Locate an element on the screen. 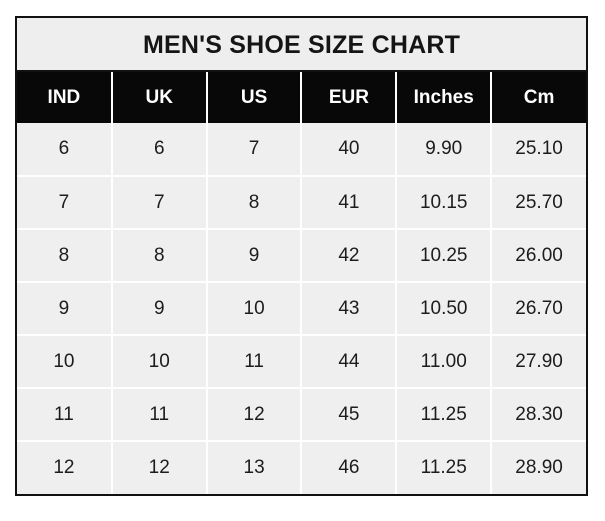 The width and height of the screenshot is (605, 521). cell-eur: 45 is located at coordinates (349, 415).